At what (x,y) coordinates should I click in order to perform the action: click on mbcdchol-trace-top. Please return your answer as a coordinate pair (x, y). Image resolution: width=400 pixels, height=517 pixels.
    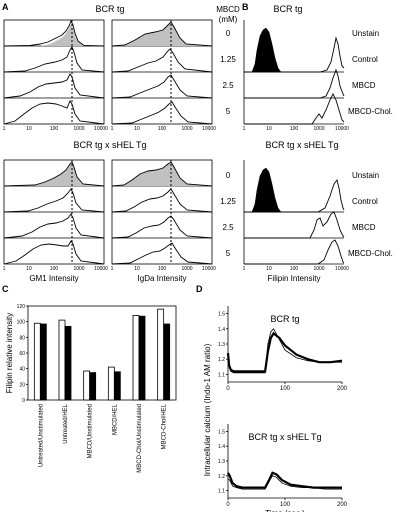
    Looking at the image, I should click on (294, 108).